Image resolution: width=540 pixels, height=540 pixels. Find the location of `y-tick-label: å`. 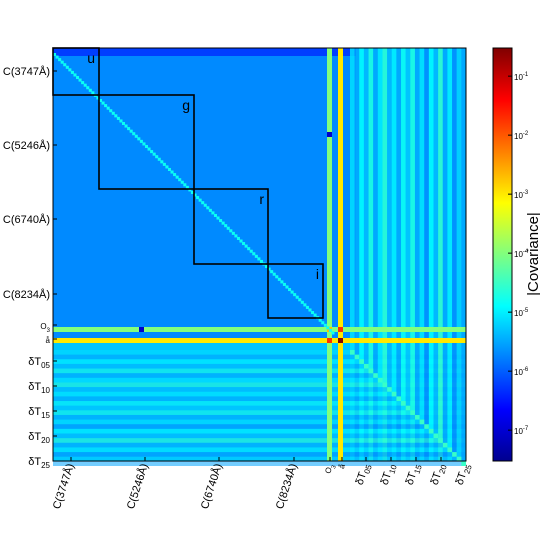

y-tick-label: å is located at coordinates (48, 340).